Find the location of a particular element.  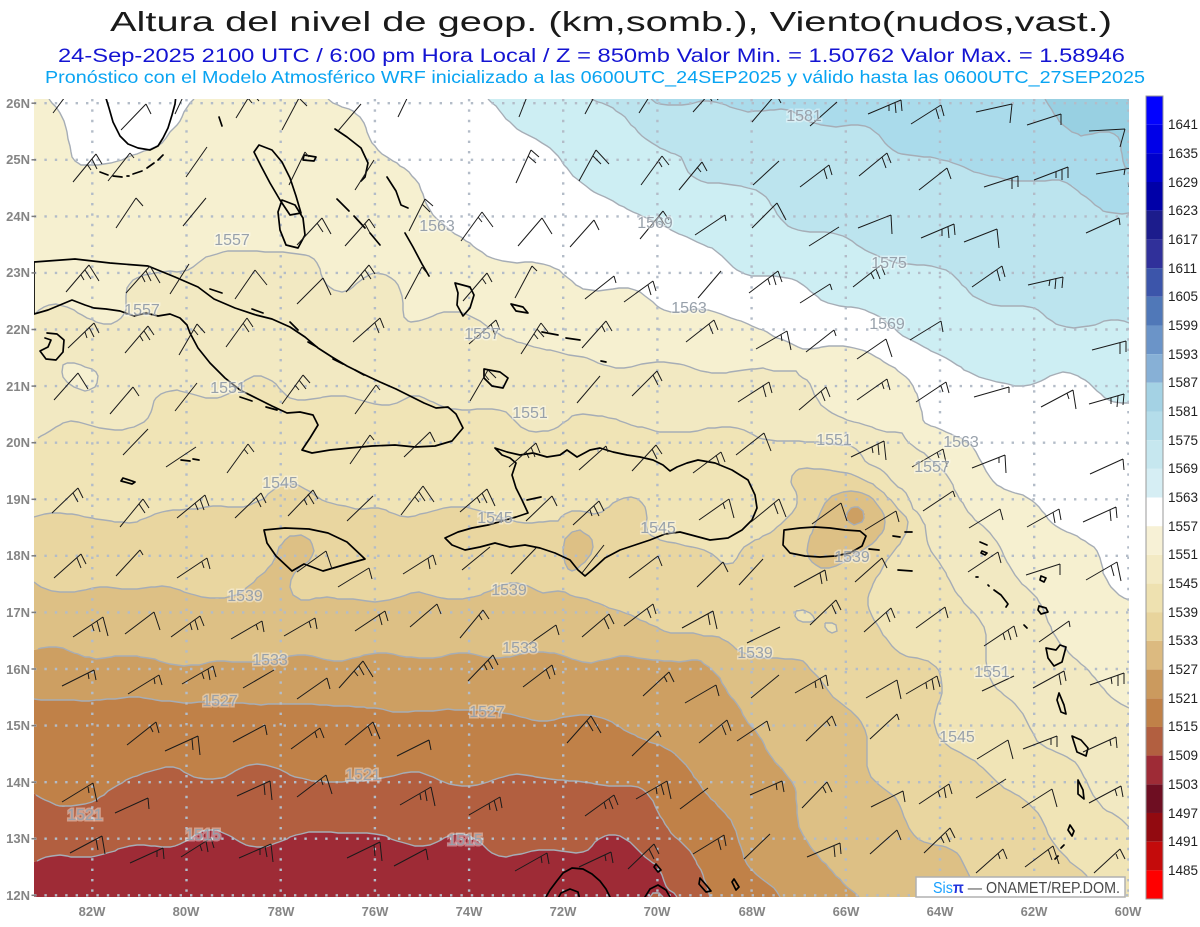

svg-text: 19N is located at coordinates (18, 499).